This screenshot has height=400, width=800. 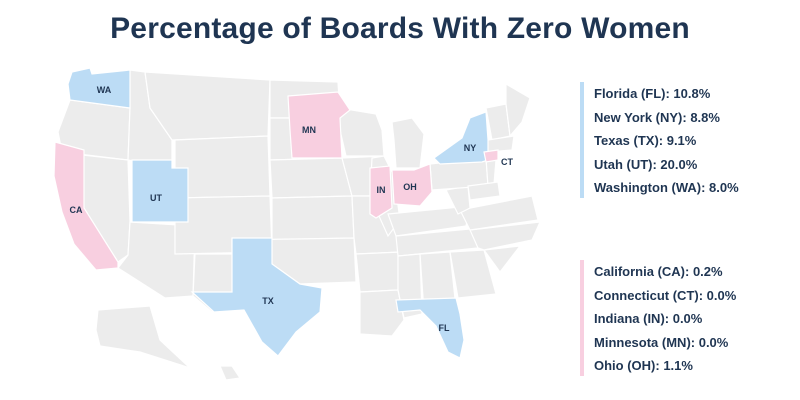 What do you see at coordinates (499, 213) in the screenshot?
I see `state-va` at bounding box center [499, 213].